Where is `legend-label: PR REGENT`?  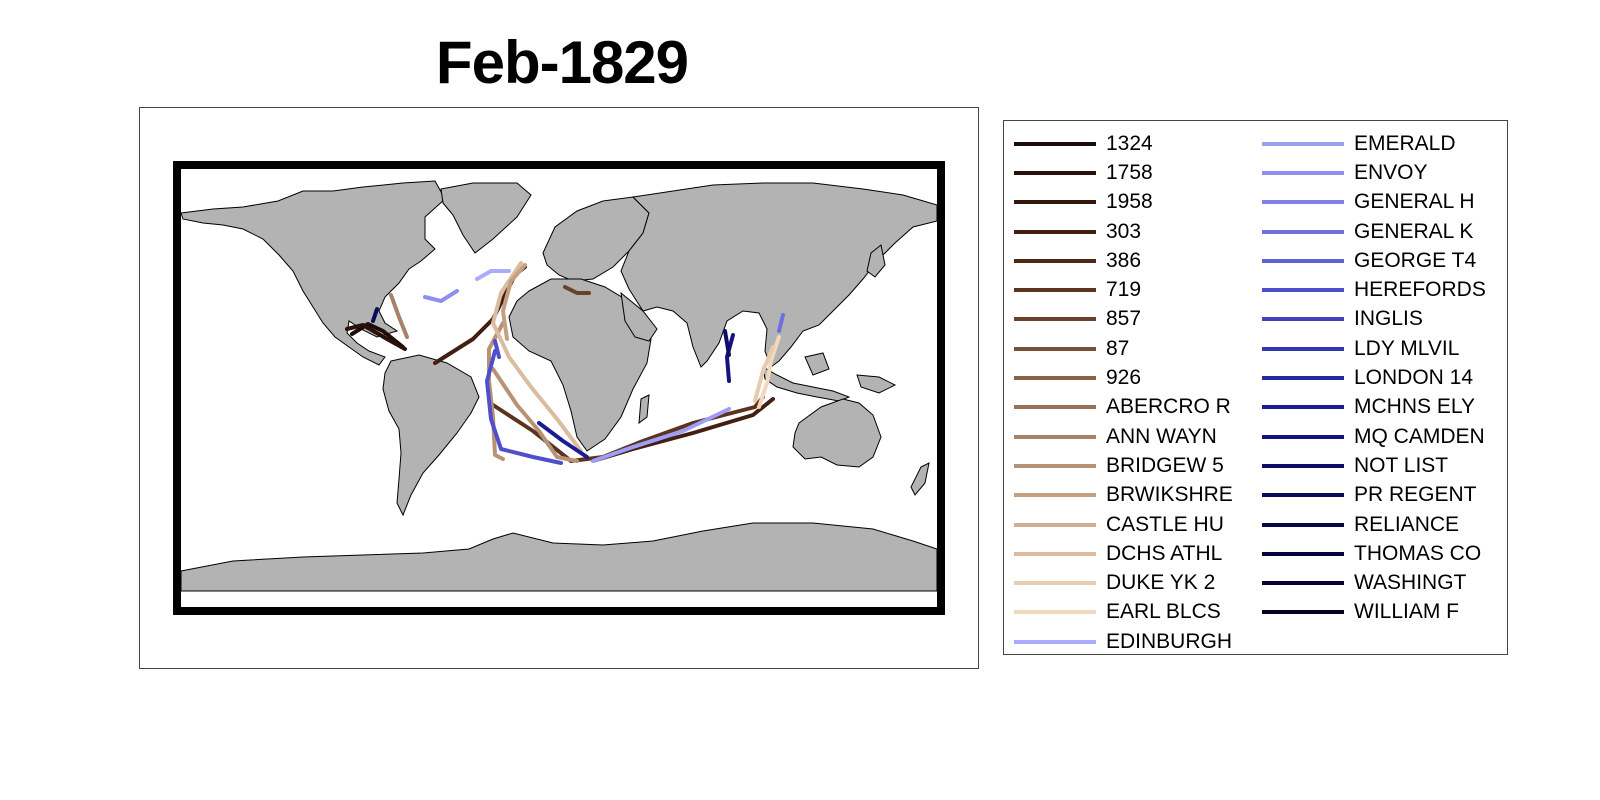 legend-label: PR REGENT is located at coordinates (1415, 495).